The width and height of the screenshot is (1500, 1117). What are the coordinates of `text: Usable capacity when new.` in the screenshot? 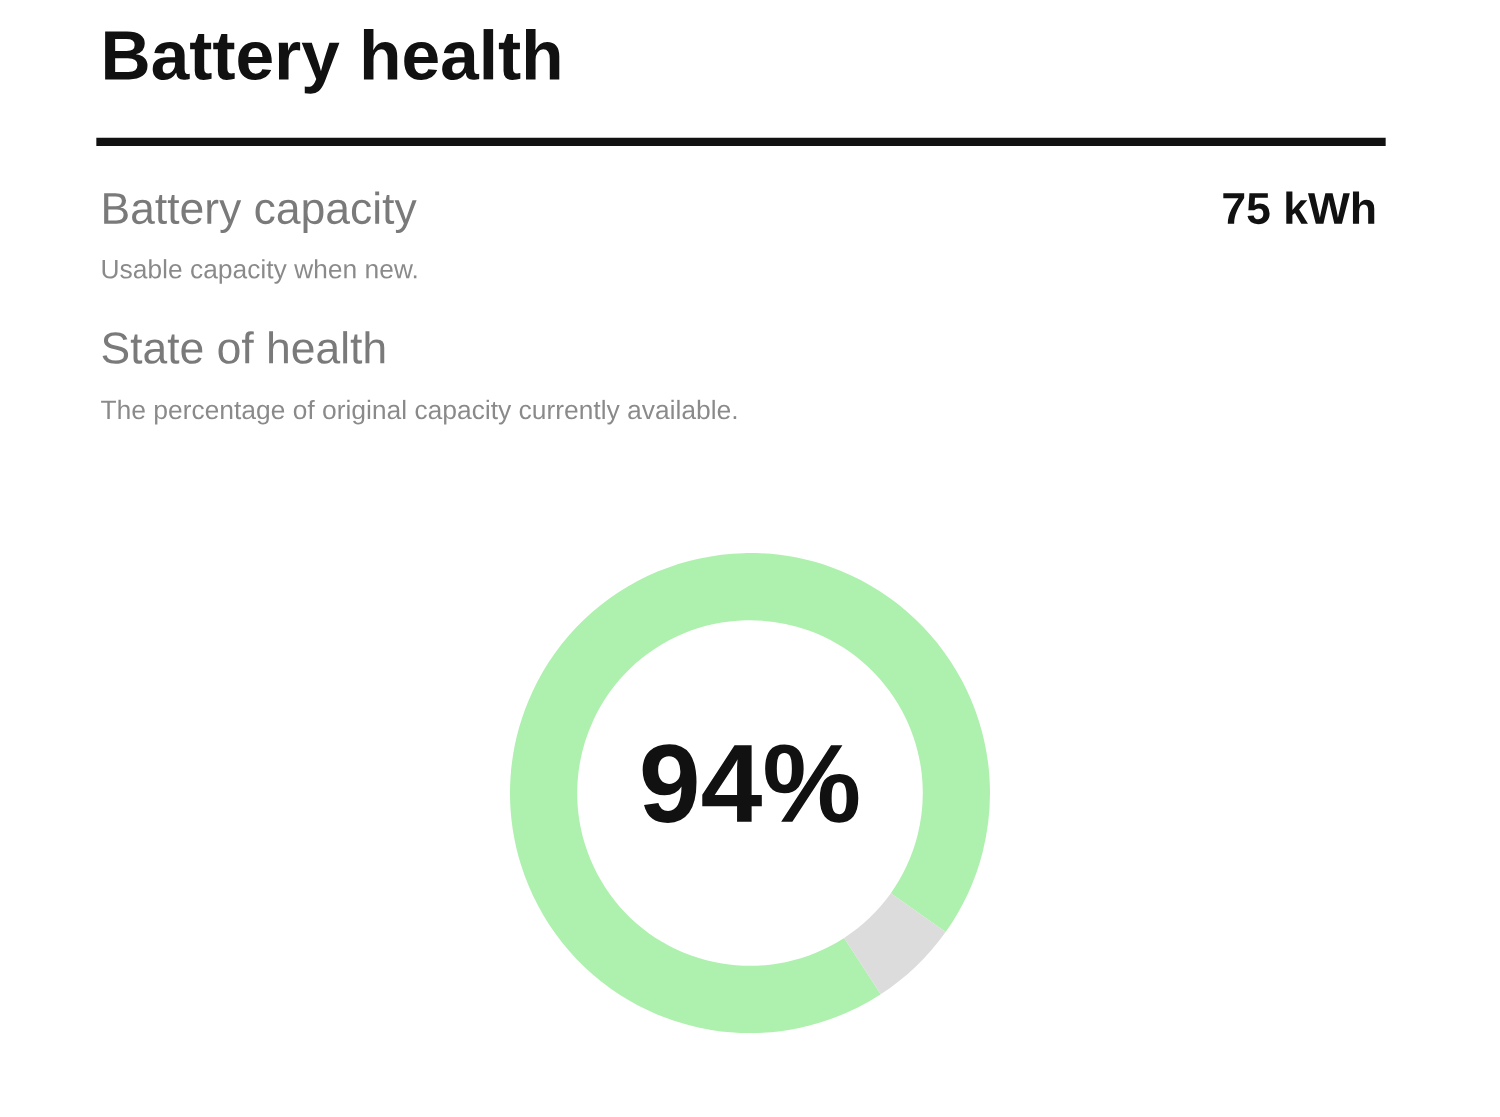 It's located at (259, 271).